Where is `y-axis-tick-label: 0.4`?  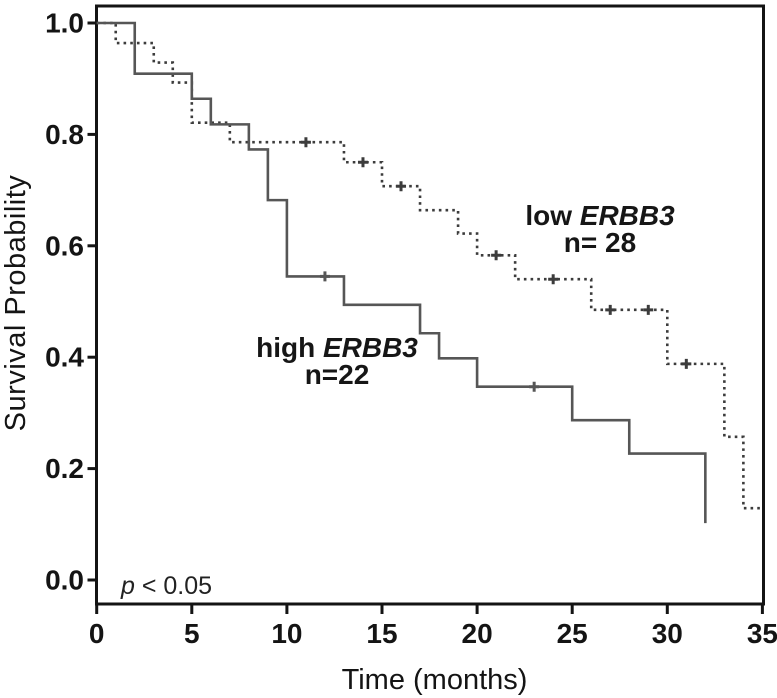 y-axis-tick-label: 0.4 is located at coordinates (64, 357).